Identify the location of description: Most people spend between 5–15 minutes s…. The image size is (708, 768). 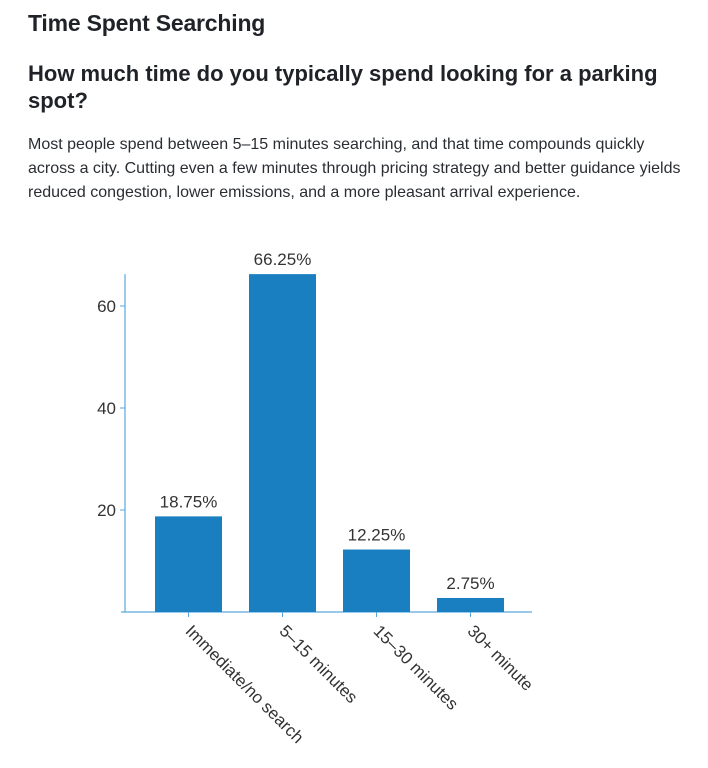
(354, 168).